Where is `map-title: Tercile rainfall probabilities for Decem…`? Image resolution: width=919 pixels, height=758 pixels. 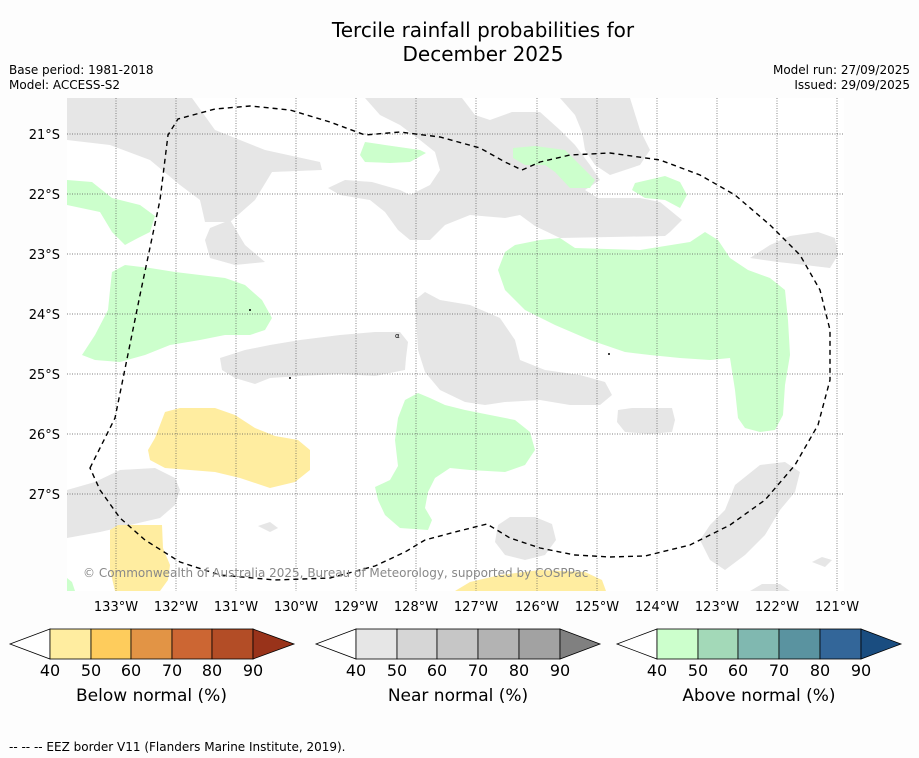 map-title: Tercile rainfall probabilities for Decem… is located at coordinates (459, 42).